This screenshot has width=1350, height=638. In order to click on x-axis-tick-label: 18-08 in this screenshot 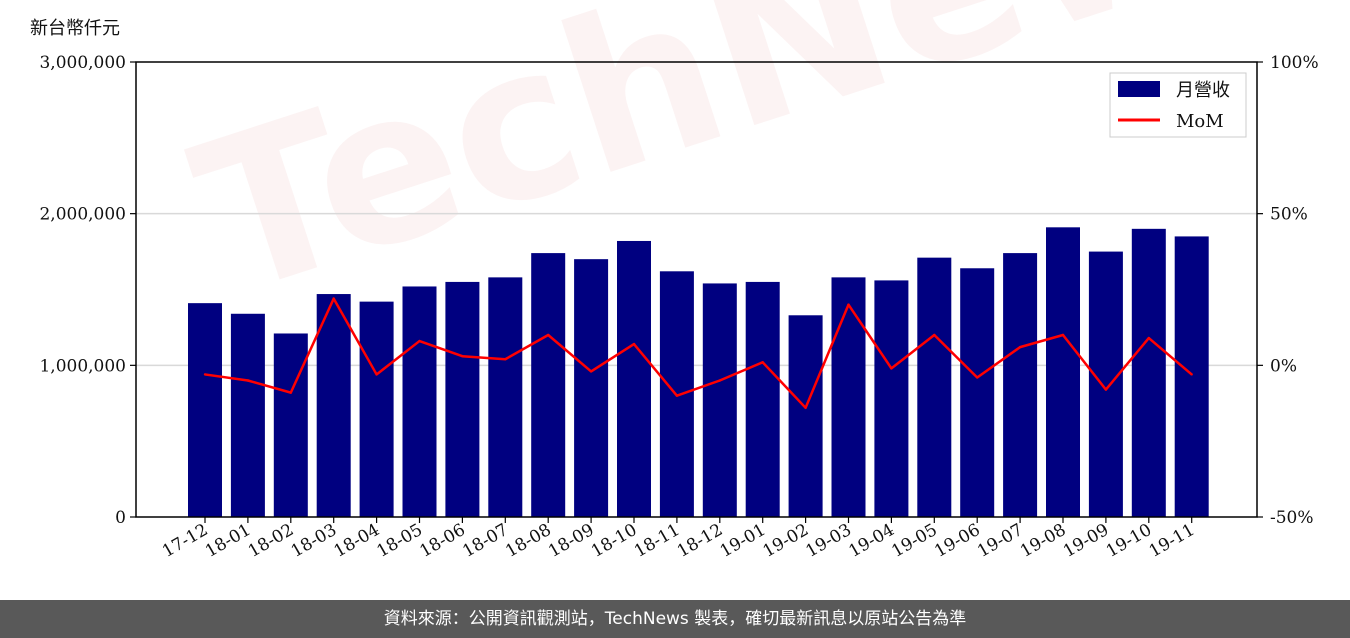, I will do `click(528, 541)`.